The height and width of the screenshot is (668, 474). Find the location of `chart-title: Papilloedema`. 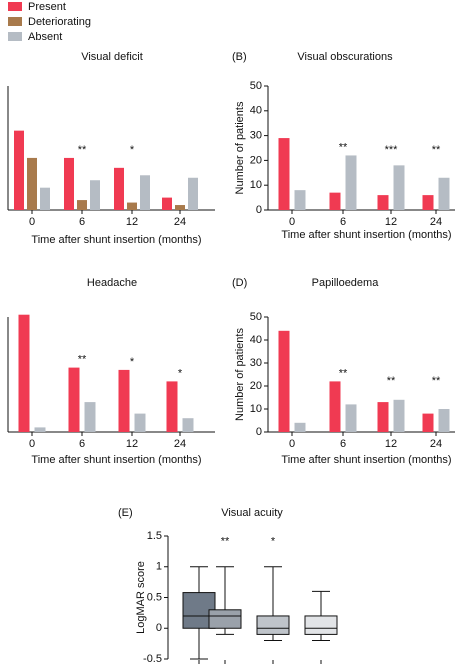

chart-title: Papilloedema is located at coordinates (346, 283).